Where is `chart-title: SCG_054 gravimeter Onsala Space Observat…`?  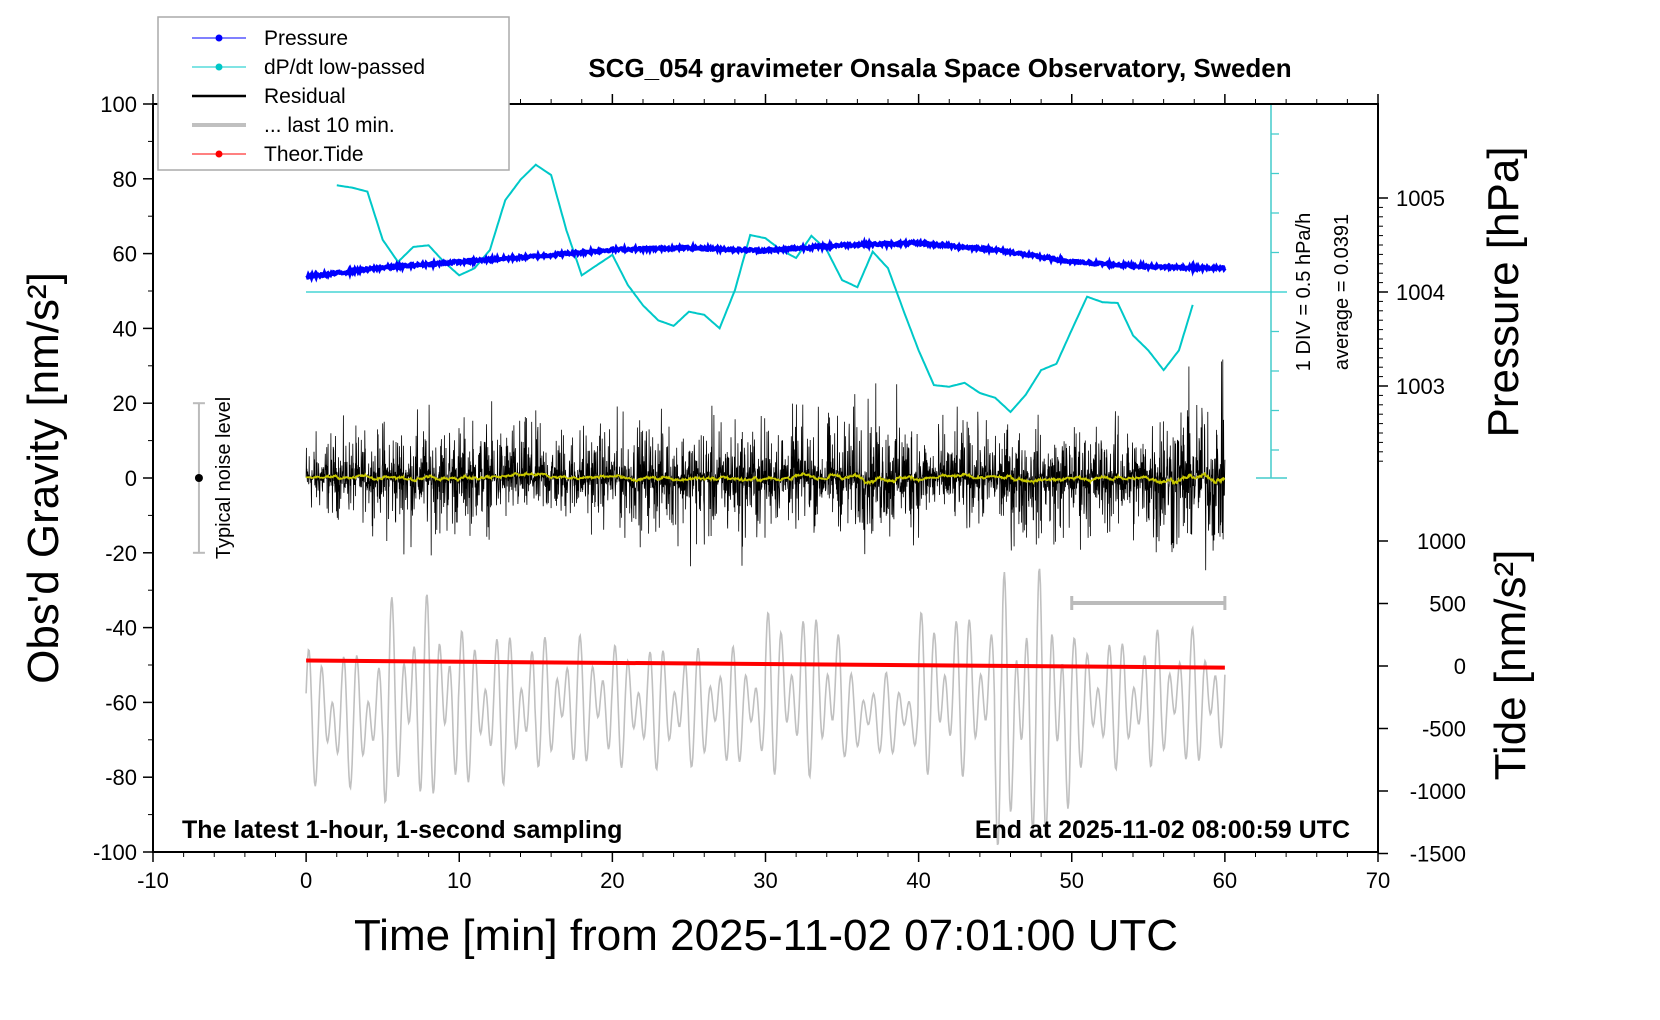 chart-title: SCG_054 gravimeter Onsala Space Observat… is located at coordinates (939, 68).